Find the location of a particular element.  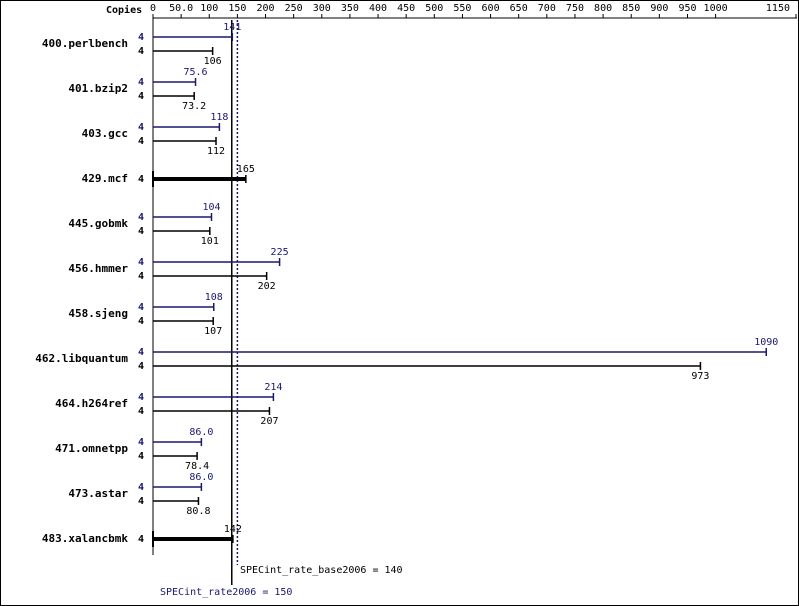

value-label: 112 is located at coordinates (216, 151).